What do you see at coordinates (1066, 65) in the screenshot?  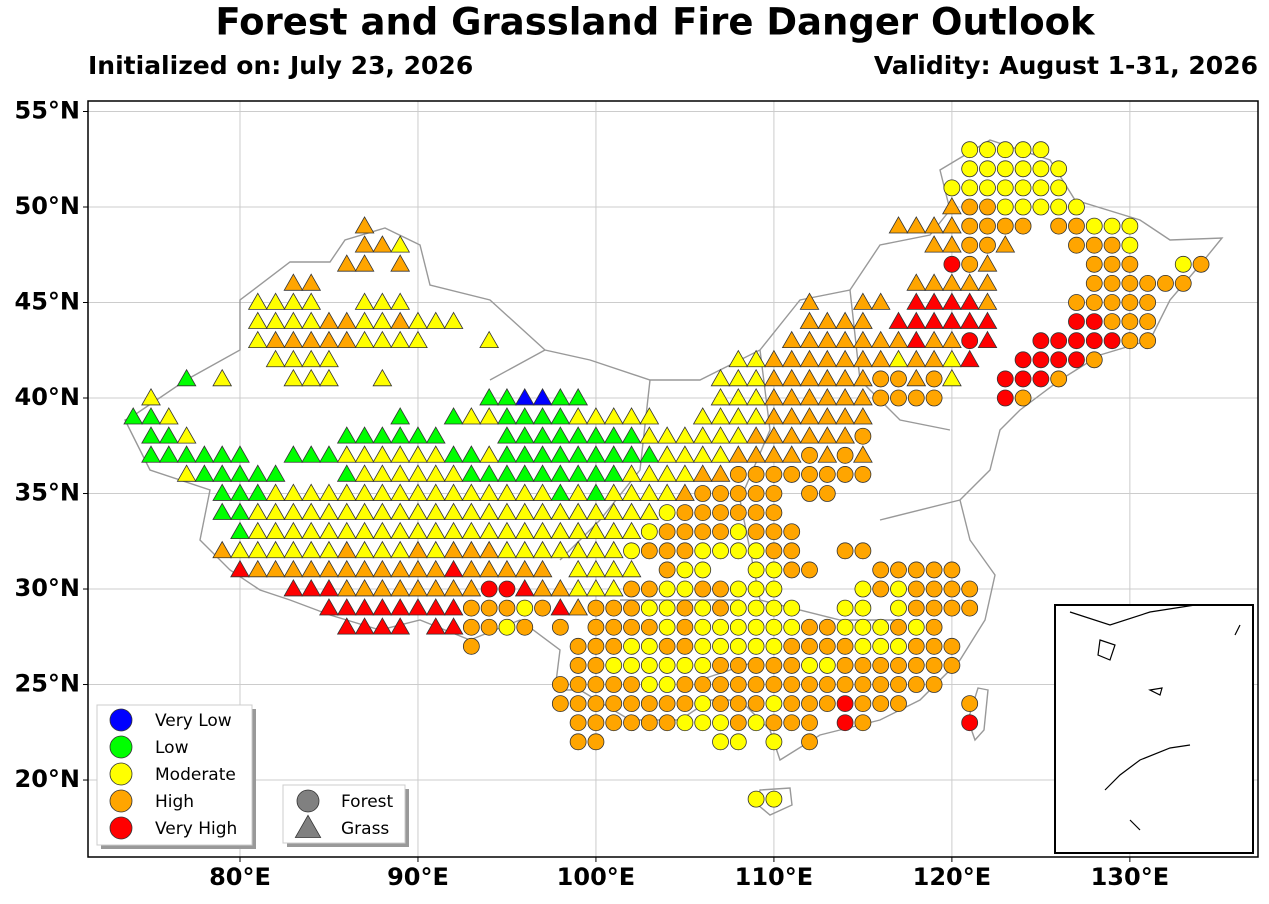 I see `validity: Validity: August 1-31, 2026` at bounding box center [1066, 65].